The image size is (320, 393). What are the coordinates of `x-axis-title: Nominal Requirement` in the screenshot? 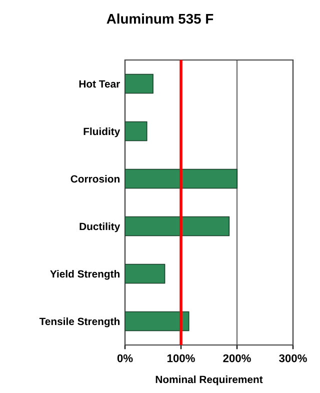 It's located at (209, 380).